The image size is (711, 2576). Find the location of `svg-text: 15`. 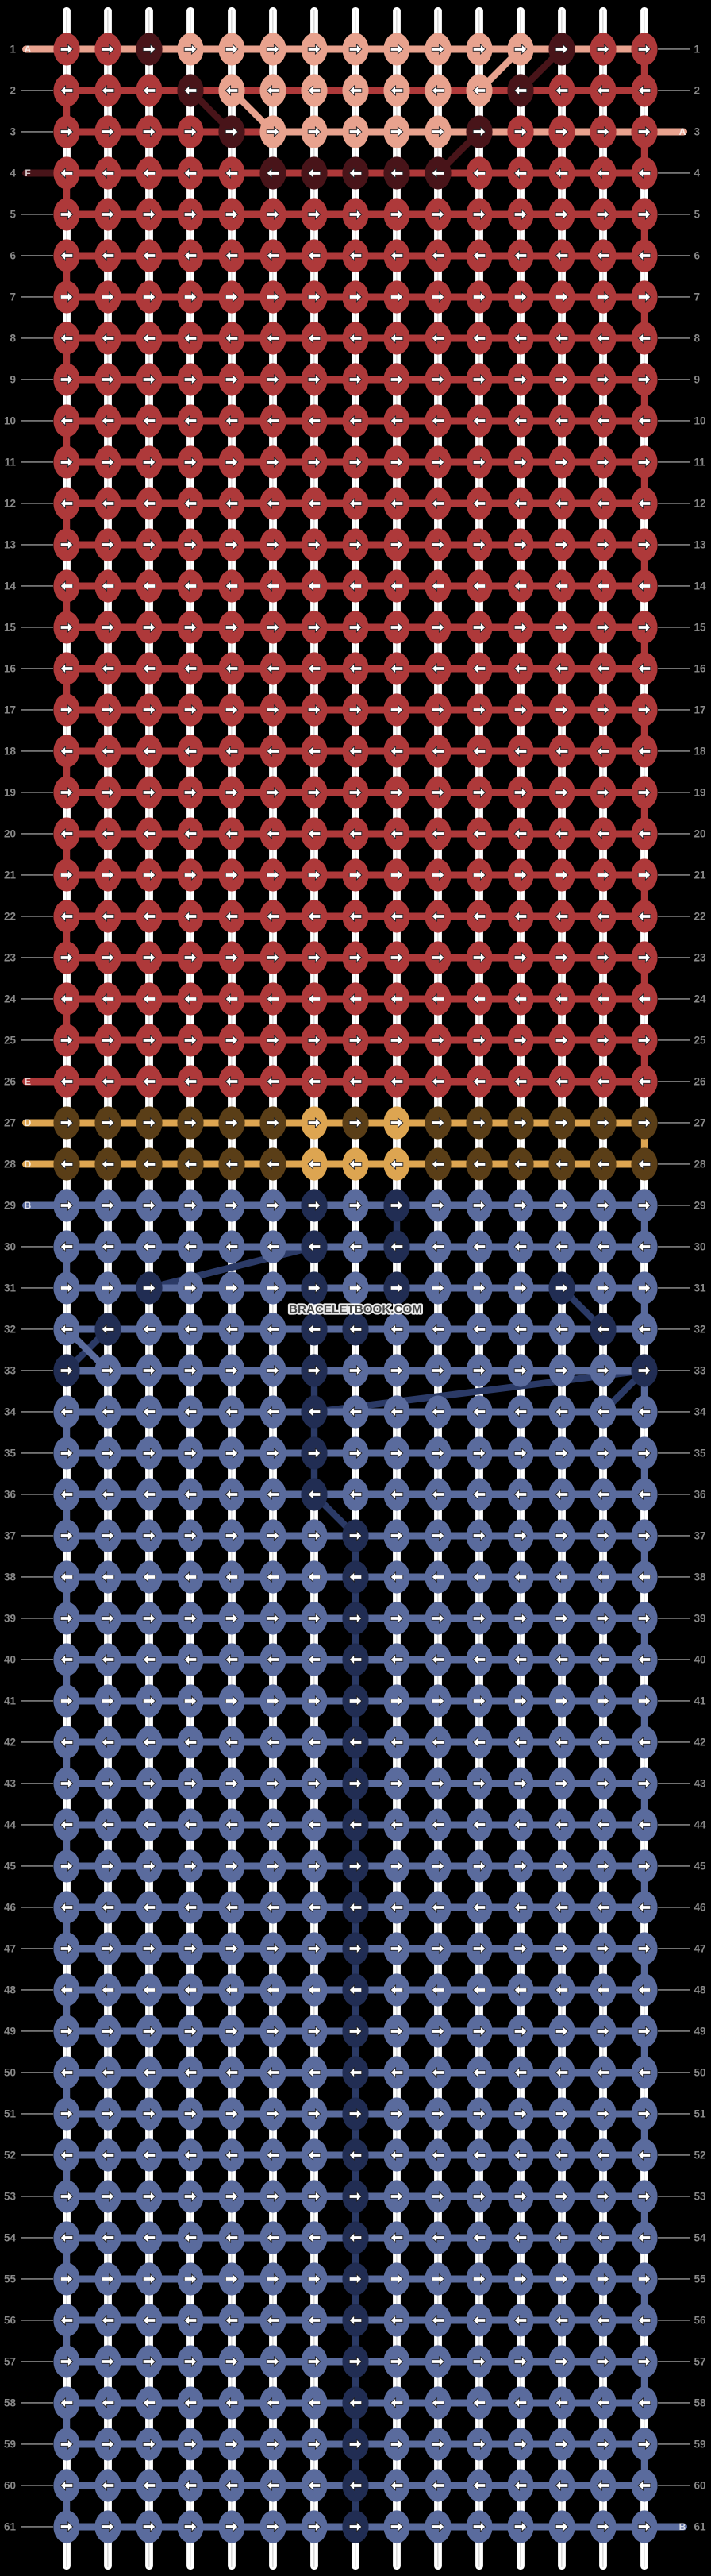

svg-text: 15 is located at coordinates (10, 628).